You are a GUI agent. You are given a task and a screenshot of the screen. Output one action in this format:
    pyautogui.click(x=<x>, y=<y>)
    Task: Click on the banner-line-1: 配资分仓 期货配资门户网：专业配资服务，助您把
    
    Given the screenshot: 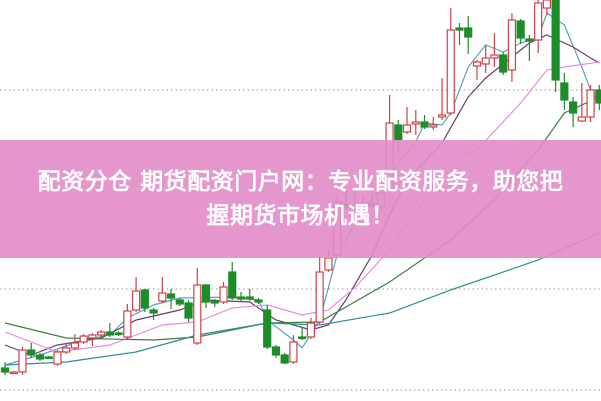 What is the action you would take?
    pyautogui.click(x=300, y=182)
    